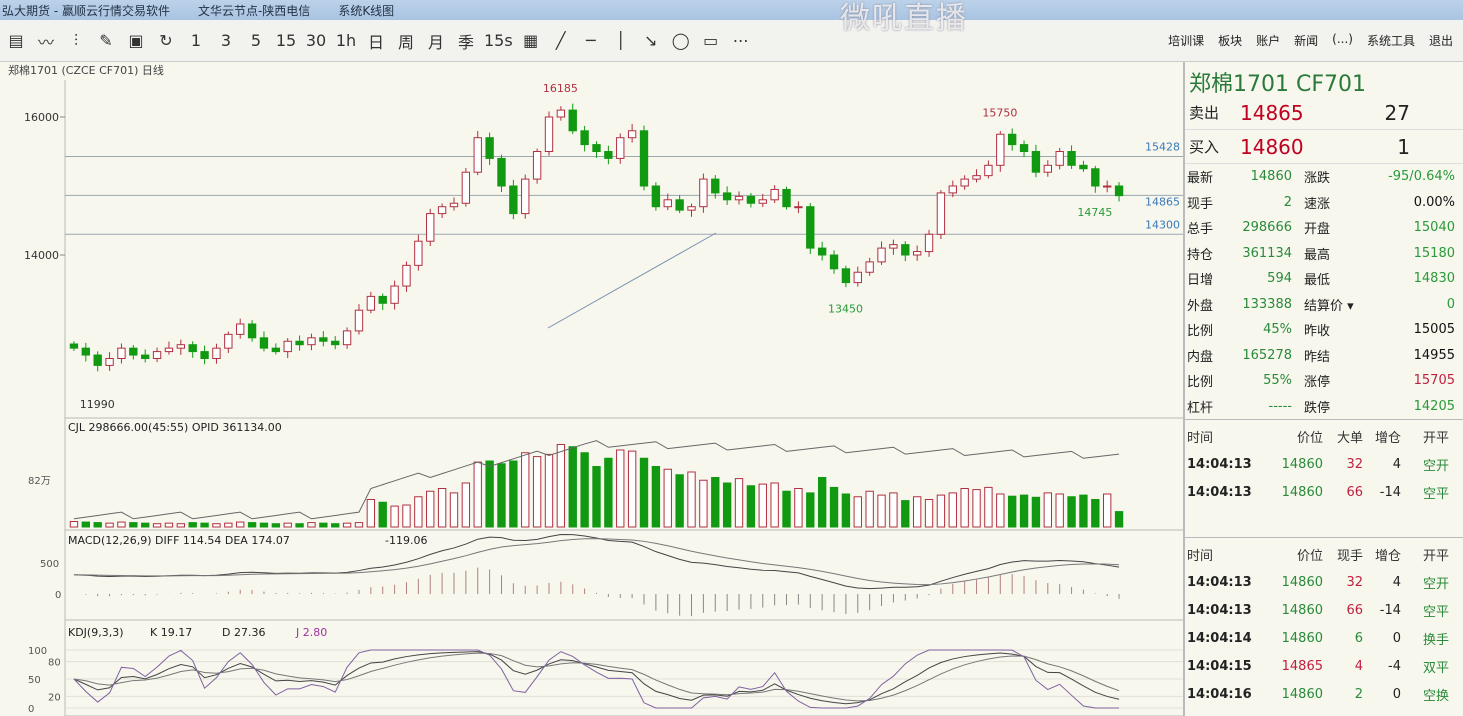 This screenshot has height=716, width=1463. I want to click on menu-6: 退出, so click(1440, 41).